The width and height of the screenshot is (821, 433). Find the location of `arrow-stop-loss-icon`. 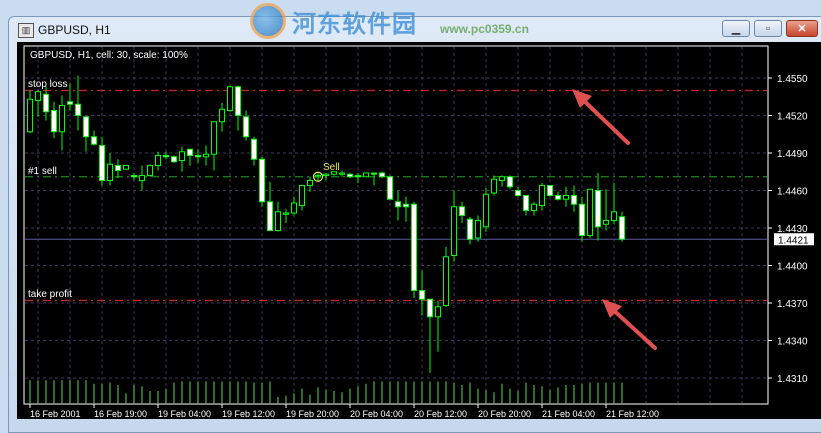

arrow-stop-loss-icon is located at coordinates (604, 120).